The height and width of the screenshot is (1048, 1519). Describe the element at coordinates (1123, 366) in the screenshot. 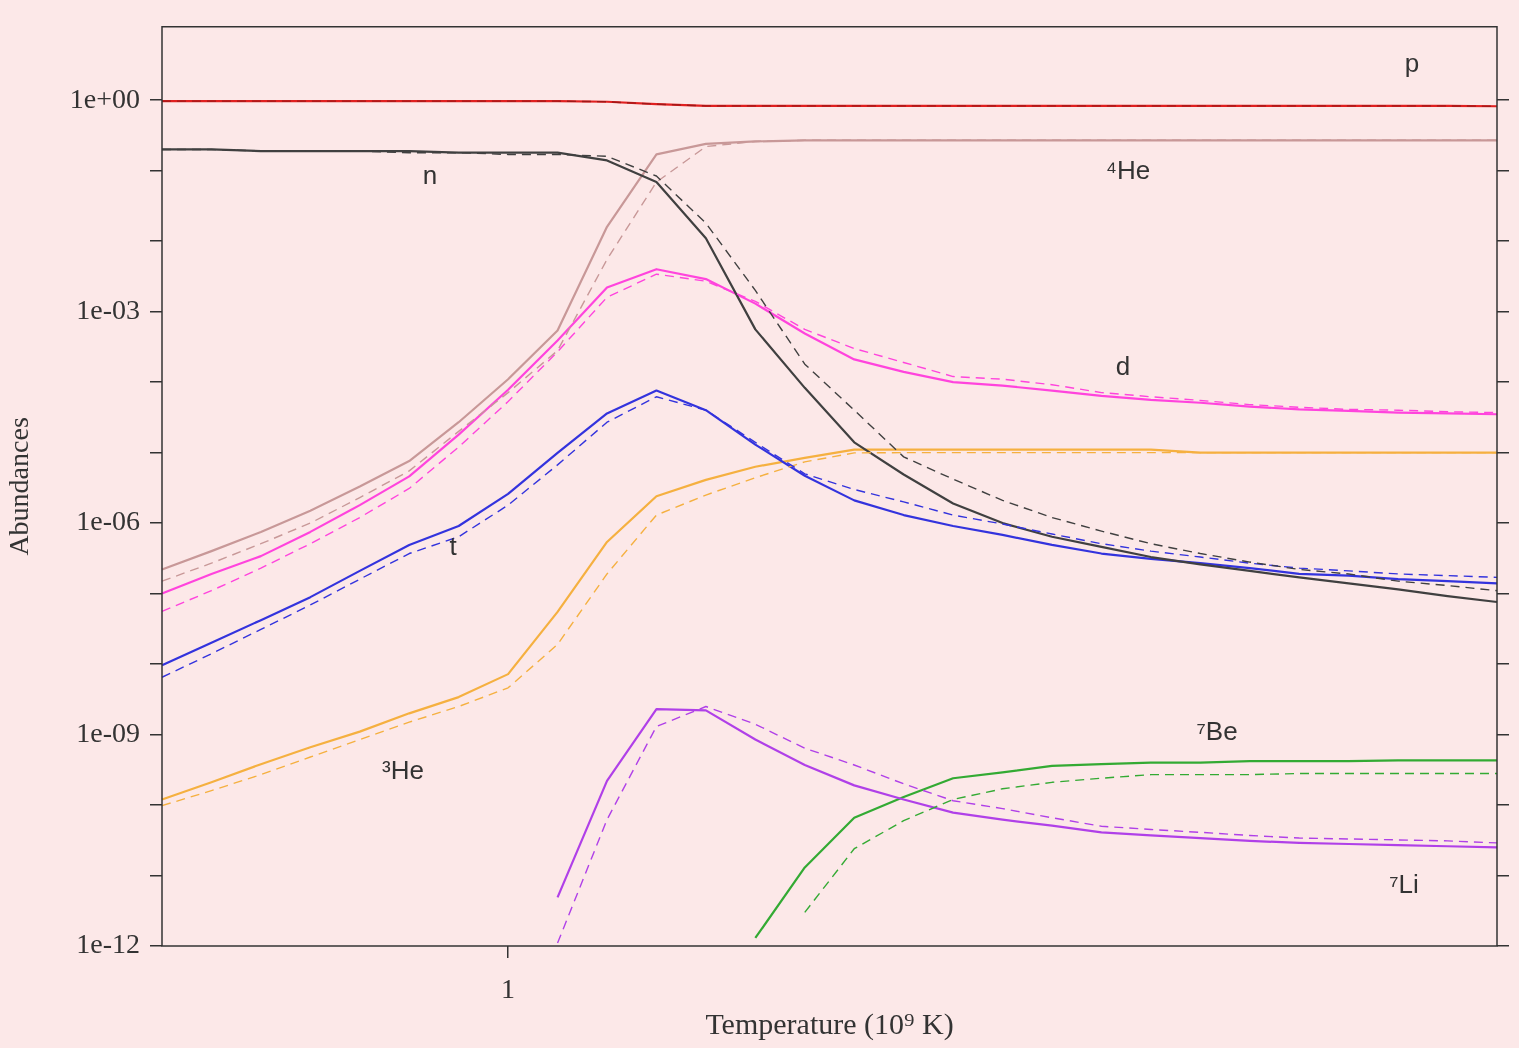

I see `annotation: d` at that location.